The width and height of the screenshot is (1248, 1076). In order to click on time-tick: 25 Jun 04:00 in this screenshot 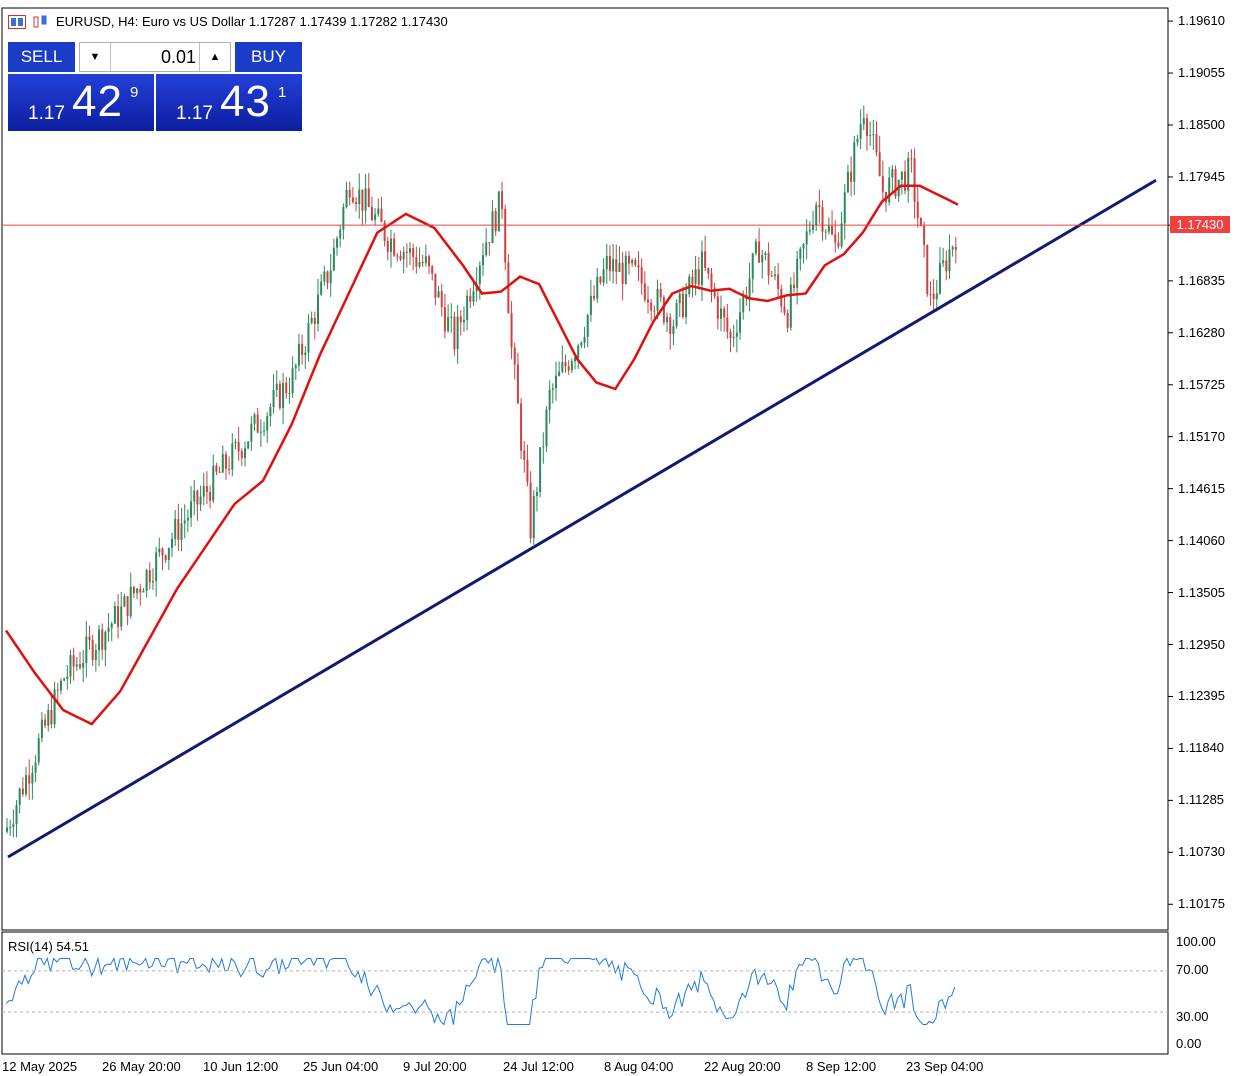, I will do `click(341, 1066)`.